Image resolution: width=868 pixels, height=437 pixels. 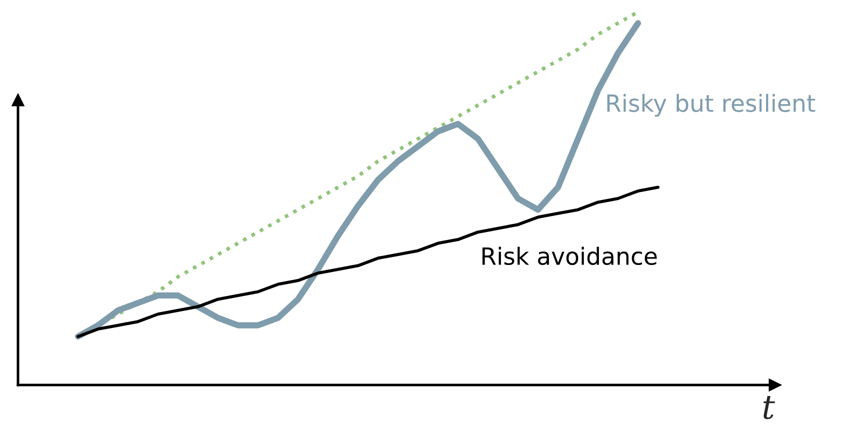 What do you see at coordinates (711, 105) in the screenshot?
I see `series-label: Risky but resilient` at bounding box center [711, 105].